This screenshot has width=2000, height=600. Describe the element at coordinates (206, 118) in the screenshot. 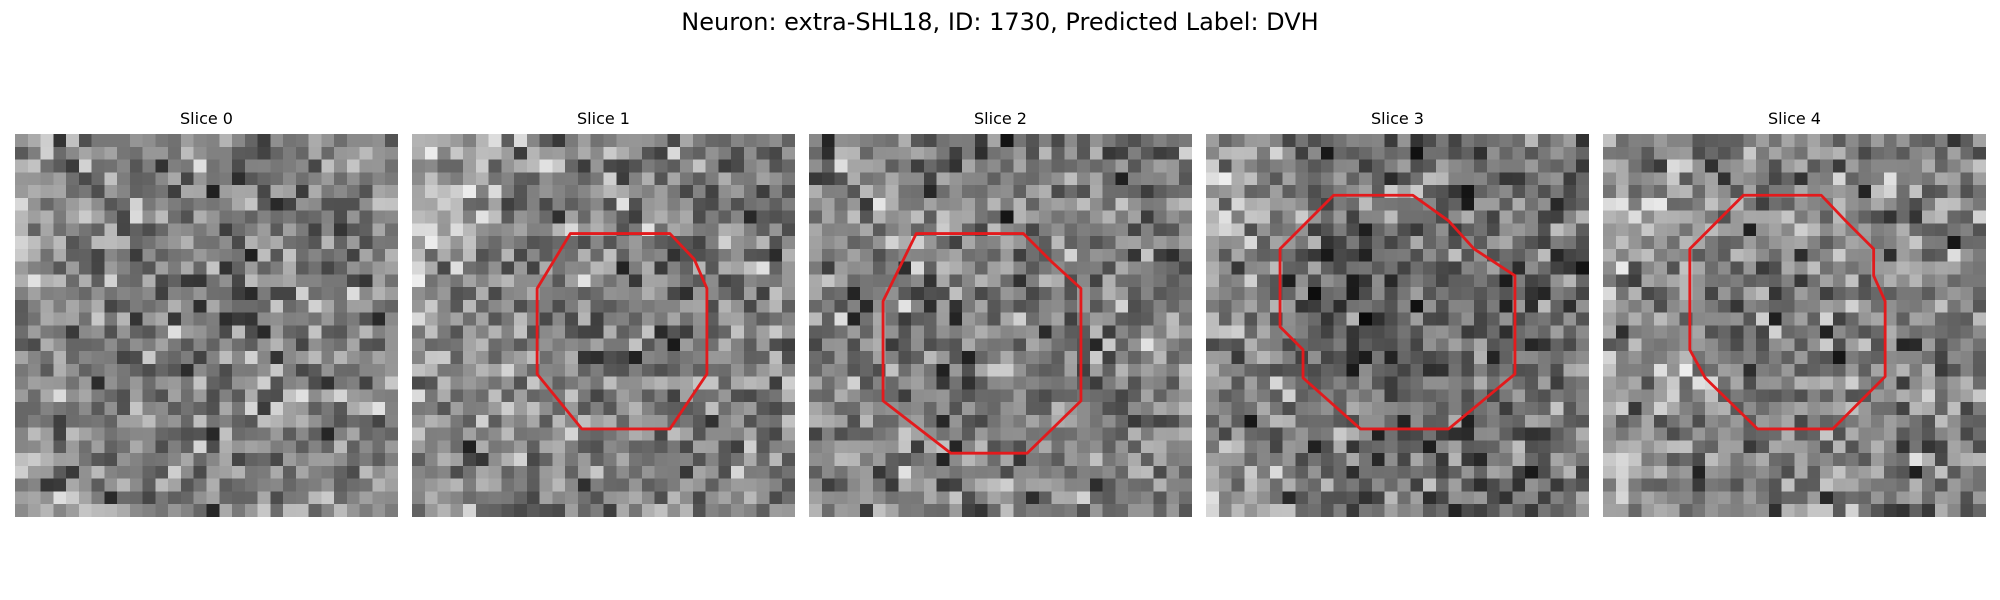

I see `slice-title-0: Slice 0` at that location.